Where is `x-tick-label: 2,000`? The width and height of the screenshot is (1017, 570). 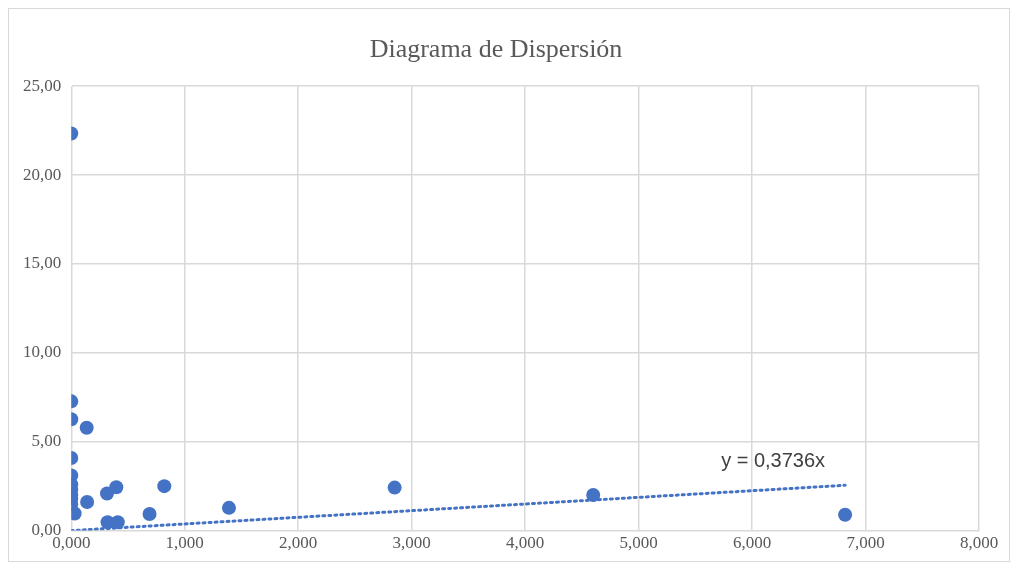 x-tick-label: 2,000 is located at coordinates (298, 543).